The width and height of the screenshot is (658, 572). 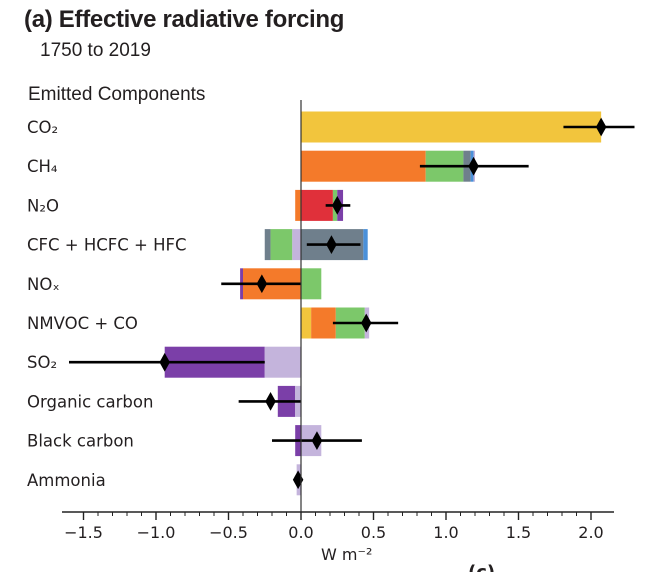 I want to click on bar-segment-cfc-hcfc-hfc-aerosol-radiation-interactions, so click(x=296, y=245).